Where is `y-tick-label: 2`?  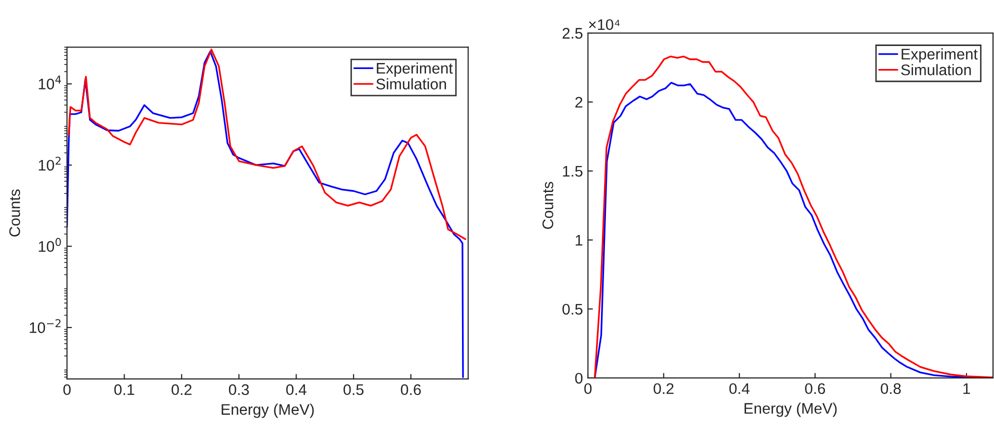
y-tick-label: 2 is located at coordinates (578, 102).